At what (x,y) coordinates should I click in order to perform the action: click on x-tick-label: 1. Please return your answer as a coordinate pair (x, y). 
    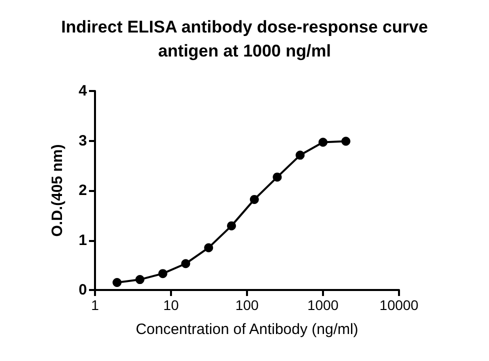
    Looking at the image, I should click on (95, 305).